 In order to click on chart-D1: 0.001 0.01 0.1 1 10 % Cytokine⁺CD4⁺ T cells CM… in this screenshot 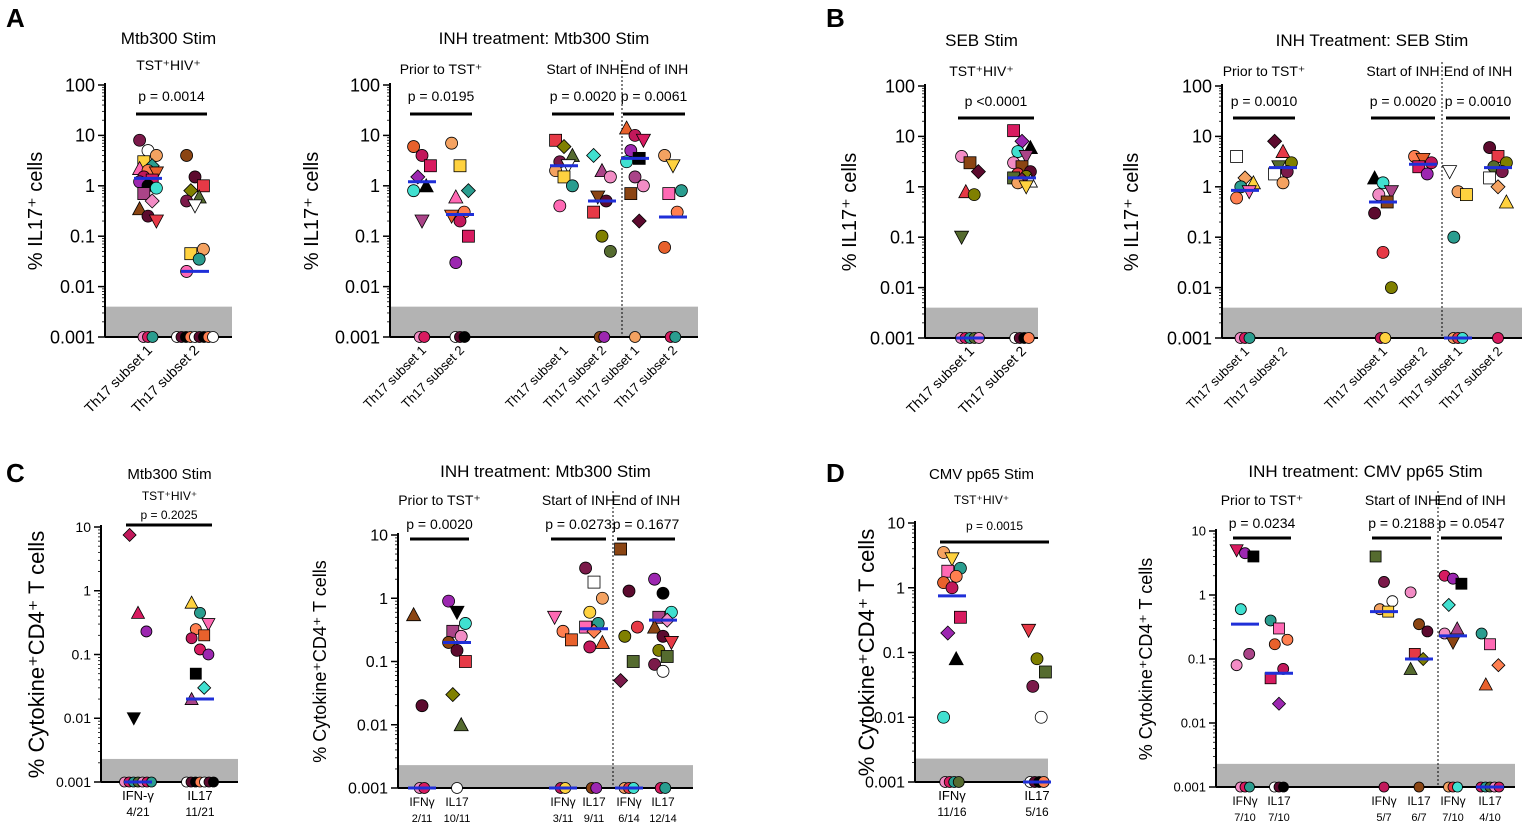, I will do `click(953, 642)`.